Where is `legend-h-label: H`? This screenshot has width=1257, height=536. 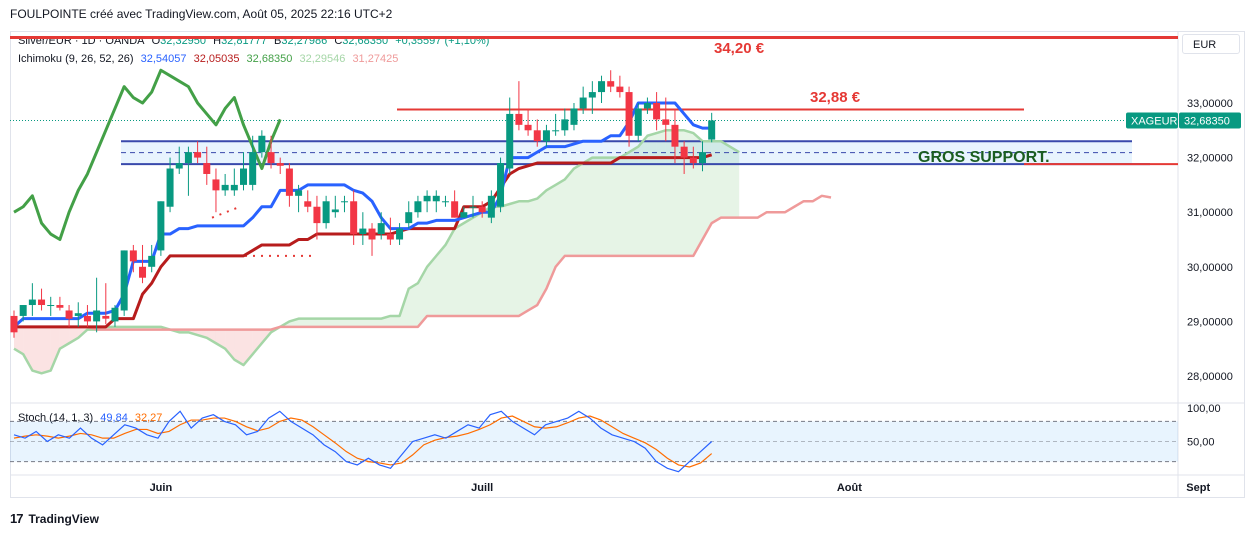
legend-h-label: H is located at coordinates (217, 41).